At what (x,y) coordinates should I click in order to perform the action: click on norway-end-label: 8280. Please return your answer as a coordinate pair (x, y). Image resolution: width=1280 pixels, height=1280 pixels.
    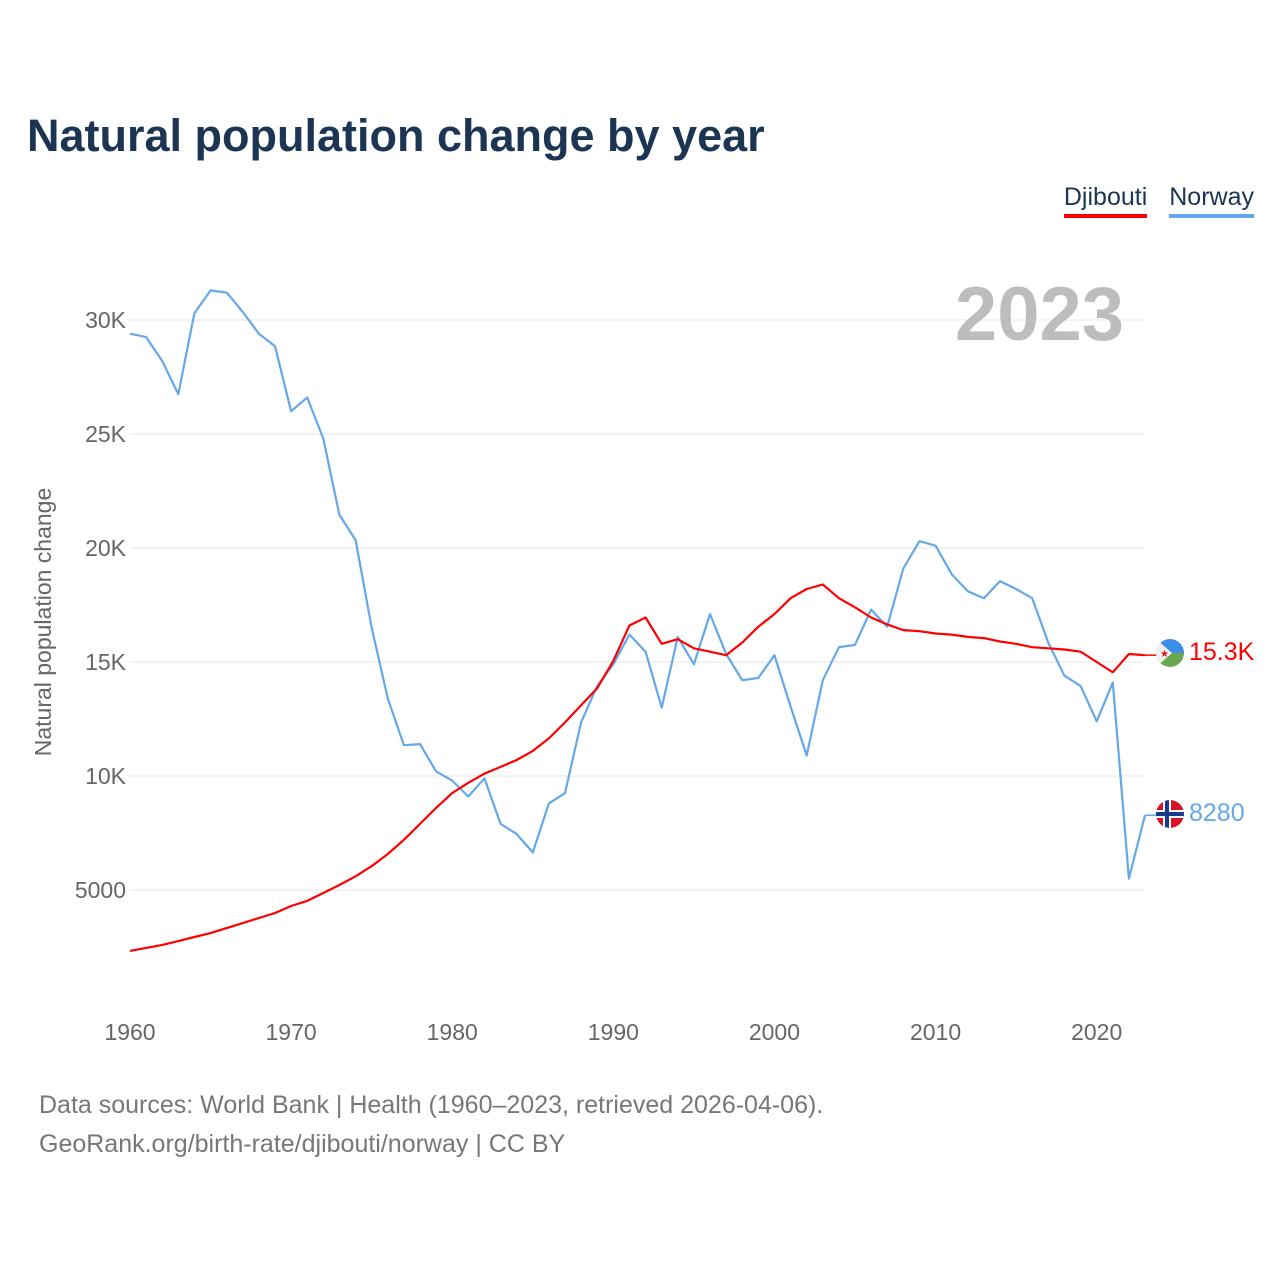
    Looking at the image, I should click on (1217, 813).